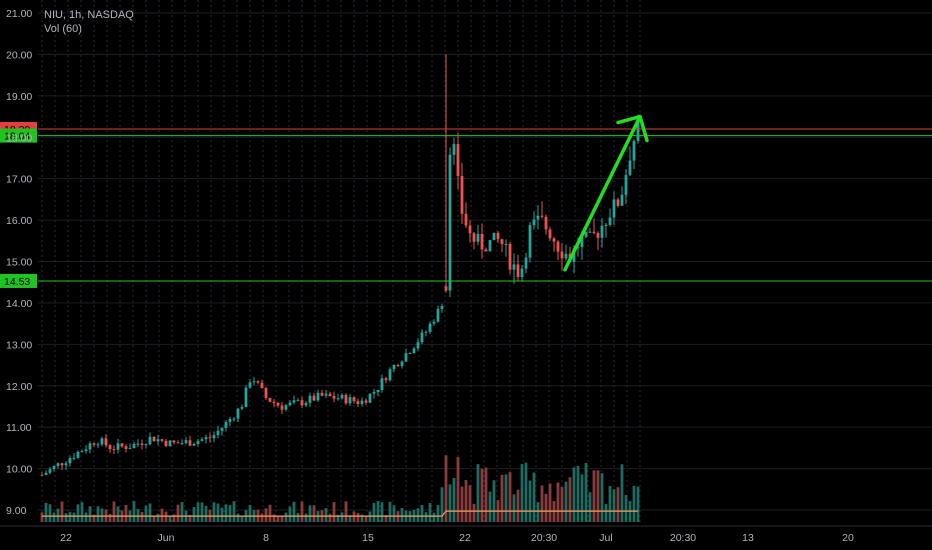  What do you see at coordinates (63, 29) in the screenshot?
I see `volume-indicator-label: Vol (60)` at bounding box center [63, 29].